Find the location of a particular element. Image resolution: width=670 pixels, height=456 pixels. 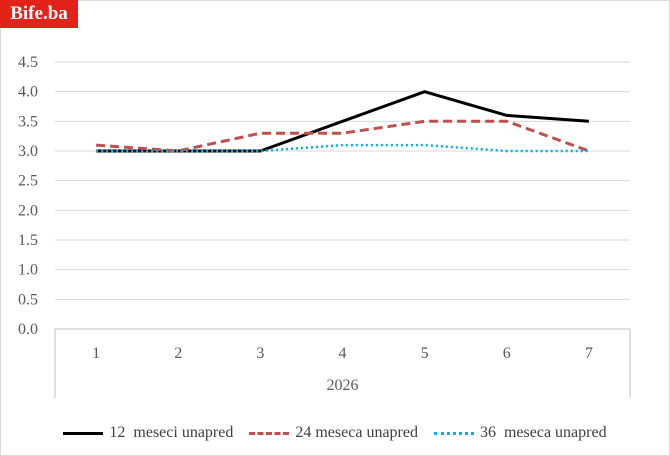

y-tick-label: 0.5 is located at coordinates (28, 299).